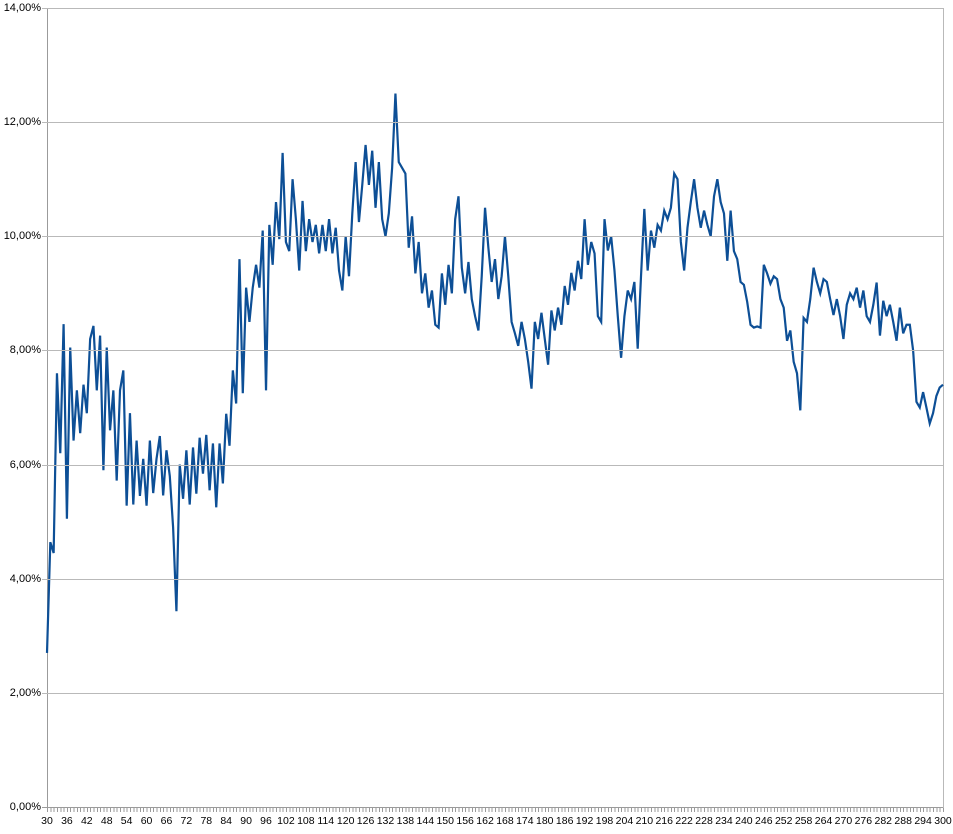 This screenshot has width=953, height=834. I want to click on x-axis-label: 132, so click(385, 821).